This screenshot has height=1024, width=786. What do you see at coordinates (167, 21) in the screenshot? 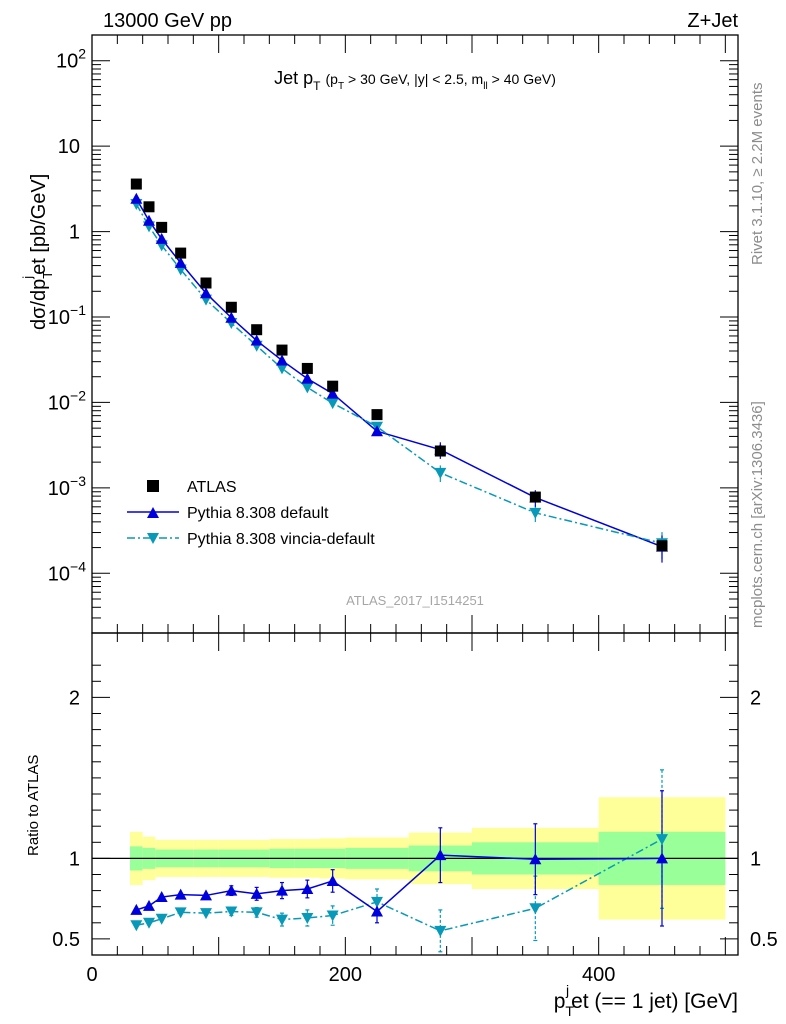
I see `header-left: 13000 GeV pp` at bounding box center [167, 21].